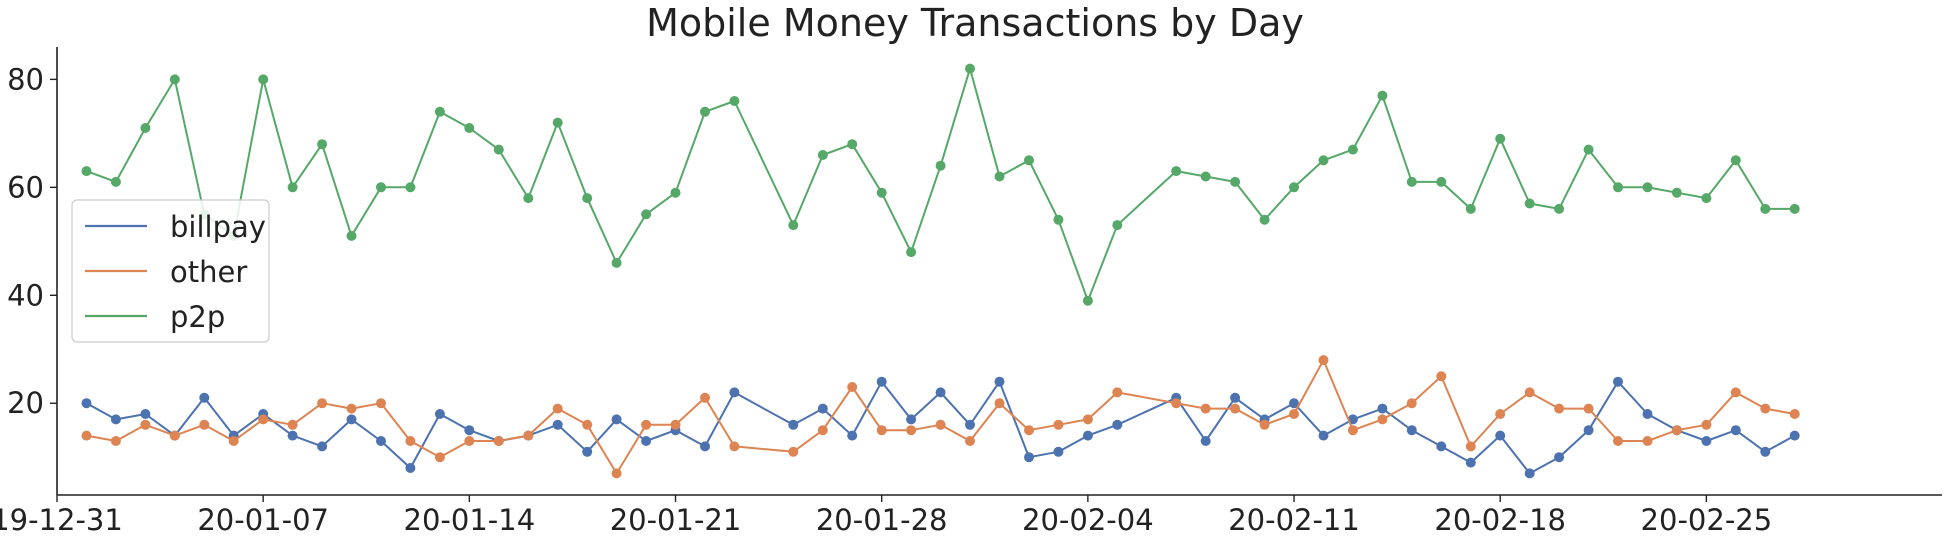 Image resolution: width=1948 pixels, height=552 pixels. What do you see at coordinates (197, 317) in the screenshot?
I see `legend-label-p2p: p2p` at bounding box center [197, 317].